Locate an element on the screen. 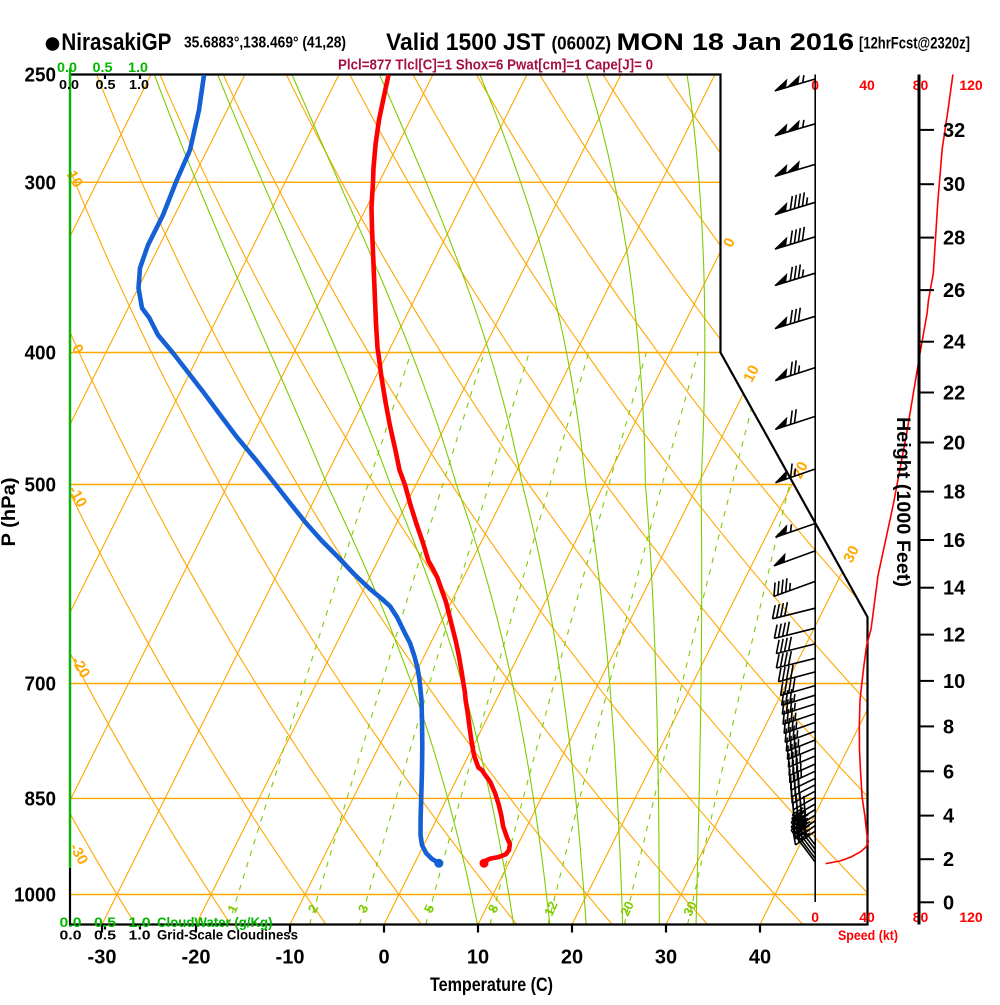 This screenshot has width=1000, height=1005. svg-text: -10 is located at coordinates (290, 958).